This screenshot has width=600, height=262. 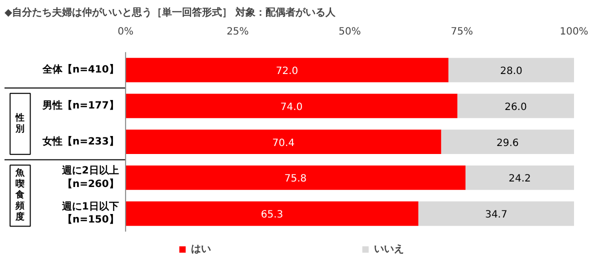 I want to click on x-tick-label: 75%, so click(x=462, y=32).